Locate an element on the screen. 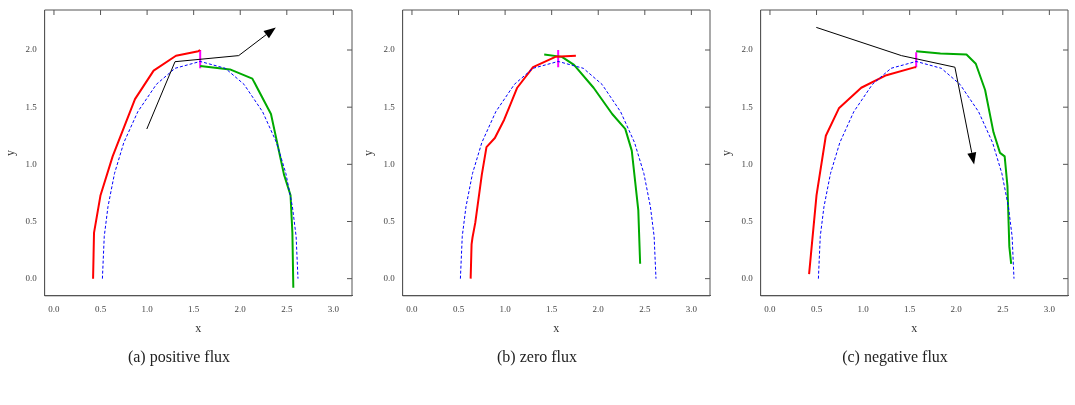 The width and height of the screenshot is (1075, 405). text: (b) zero flux is located at coordinates (537, 357).